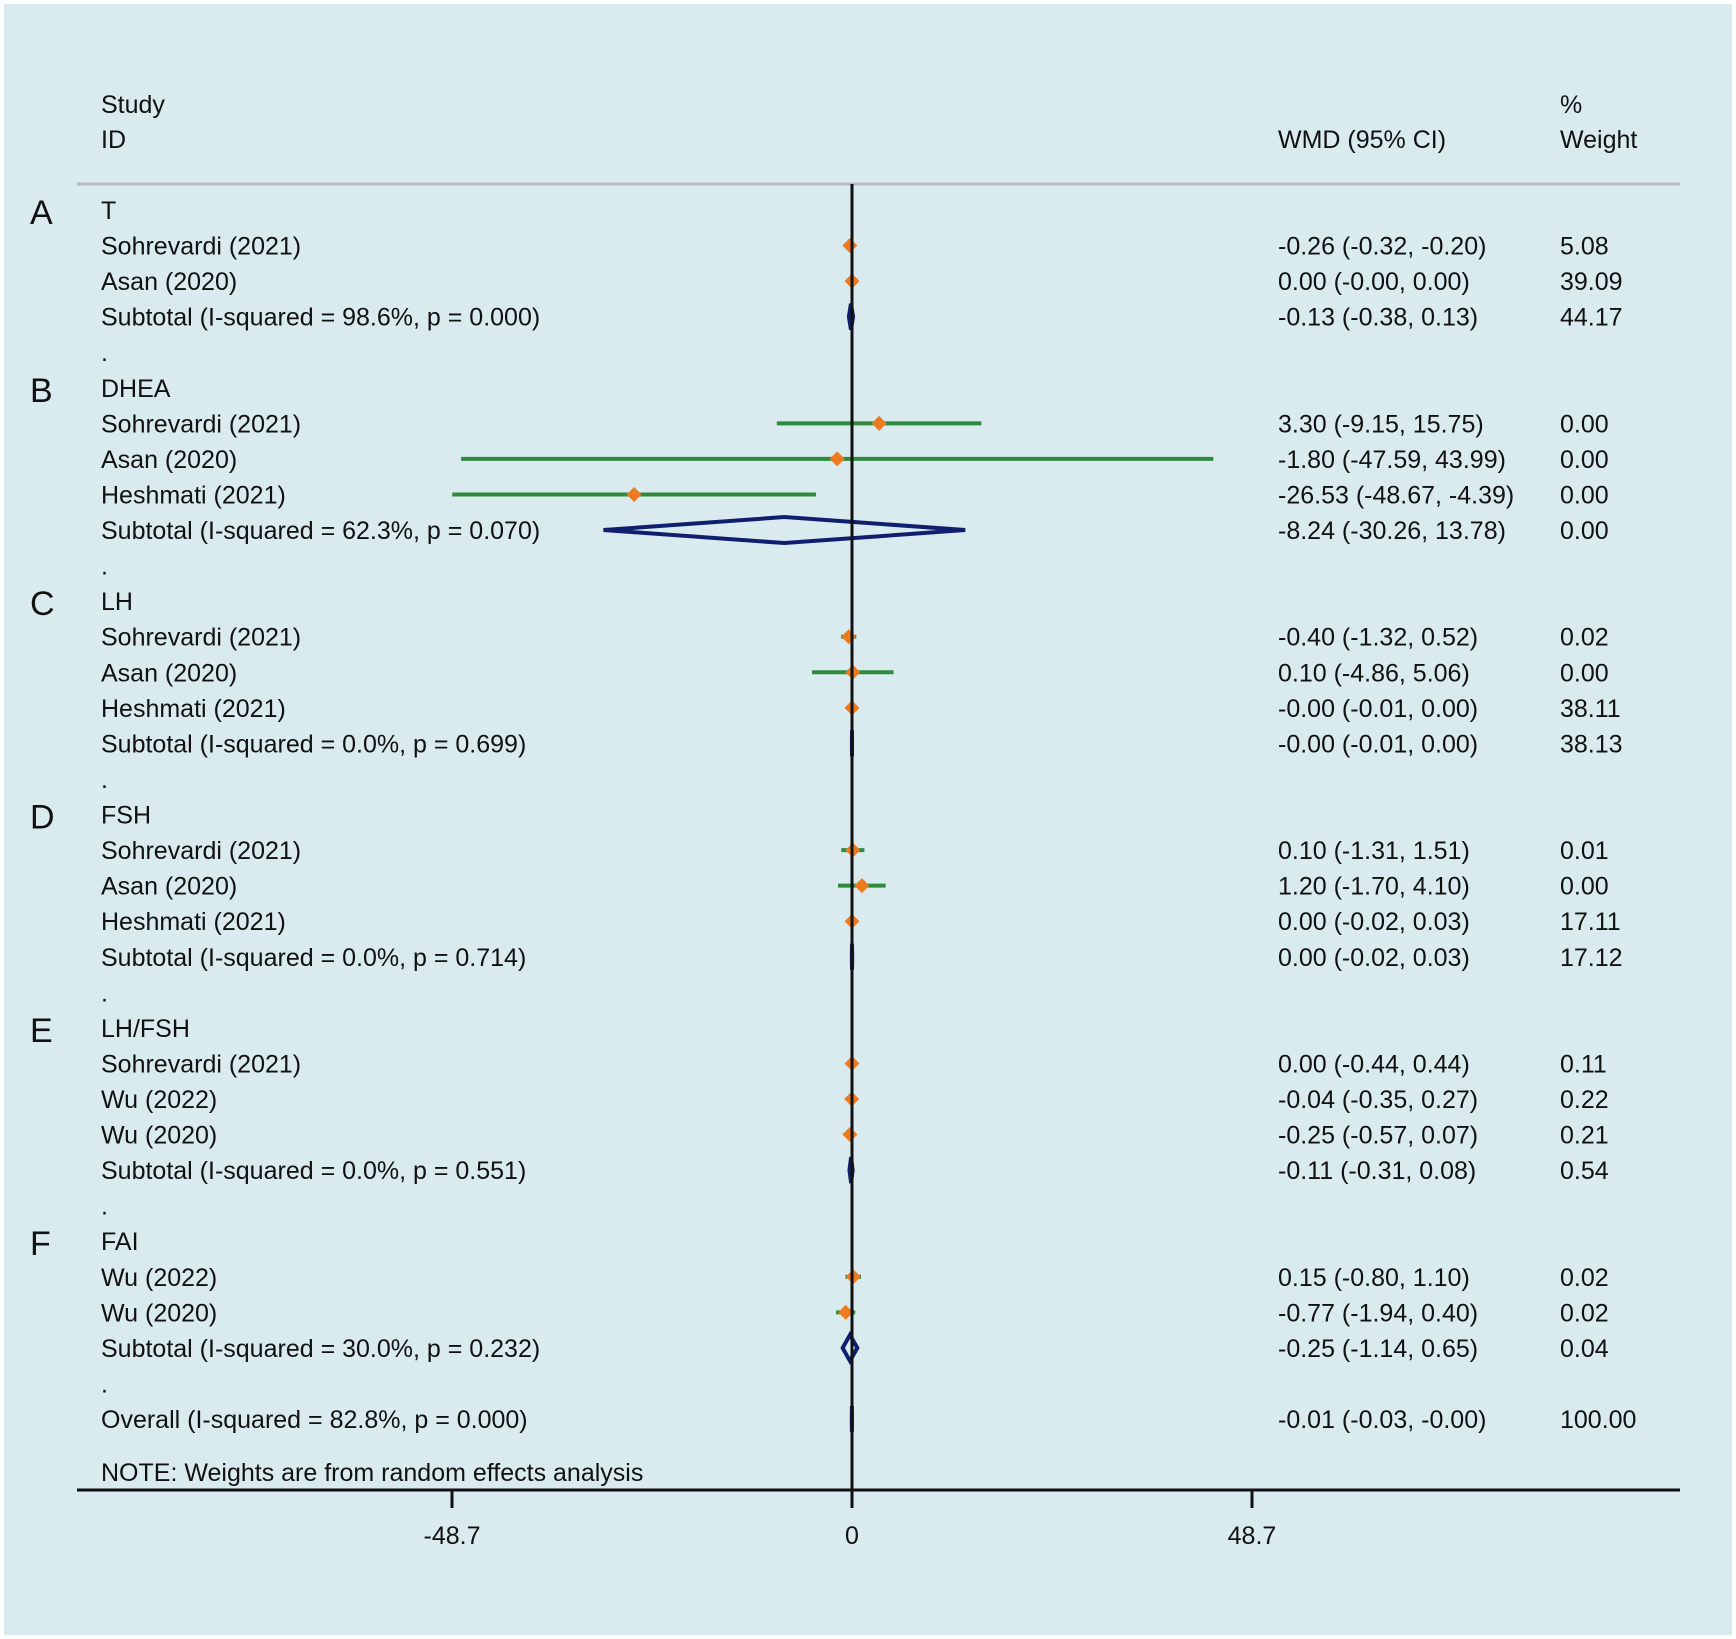 Image resolution: width=1736 pixels, height=1639 pixels. Describe the element at coordinates (145, 1029) in the screenshot. I see `group-name: LH/FSH` at that location.